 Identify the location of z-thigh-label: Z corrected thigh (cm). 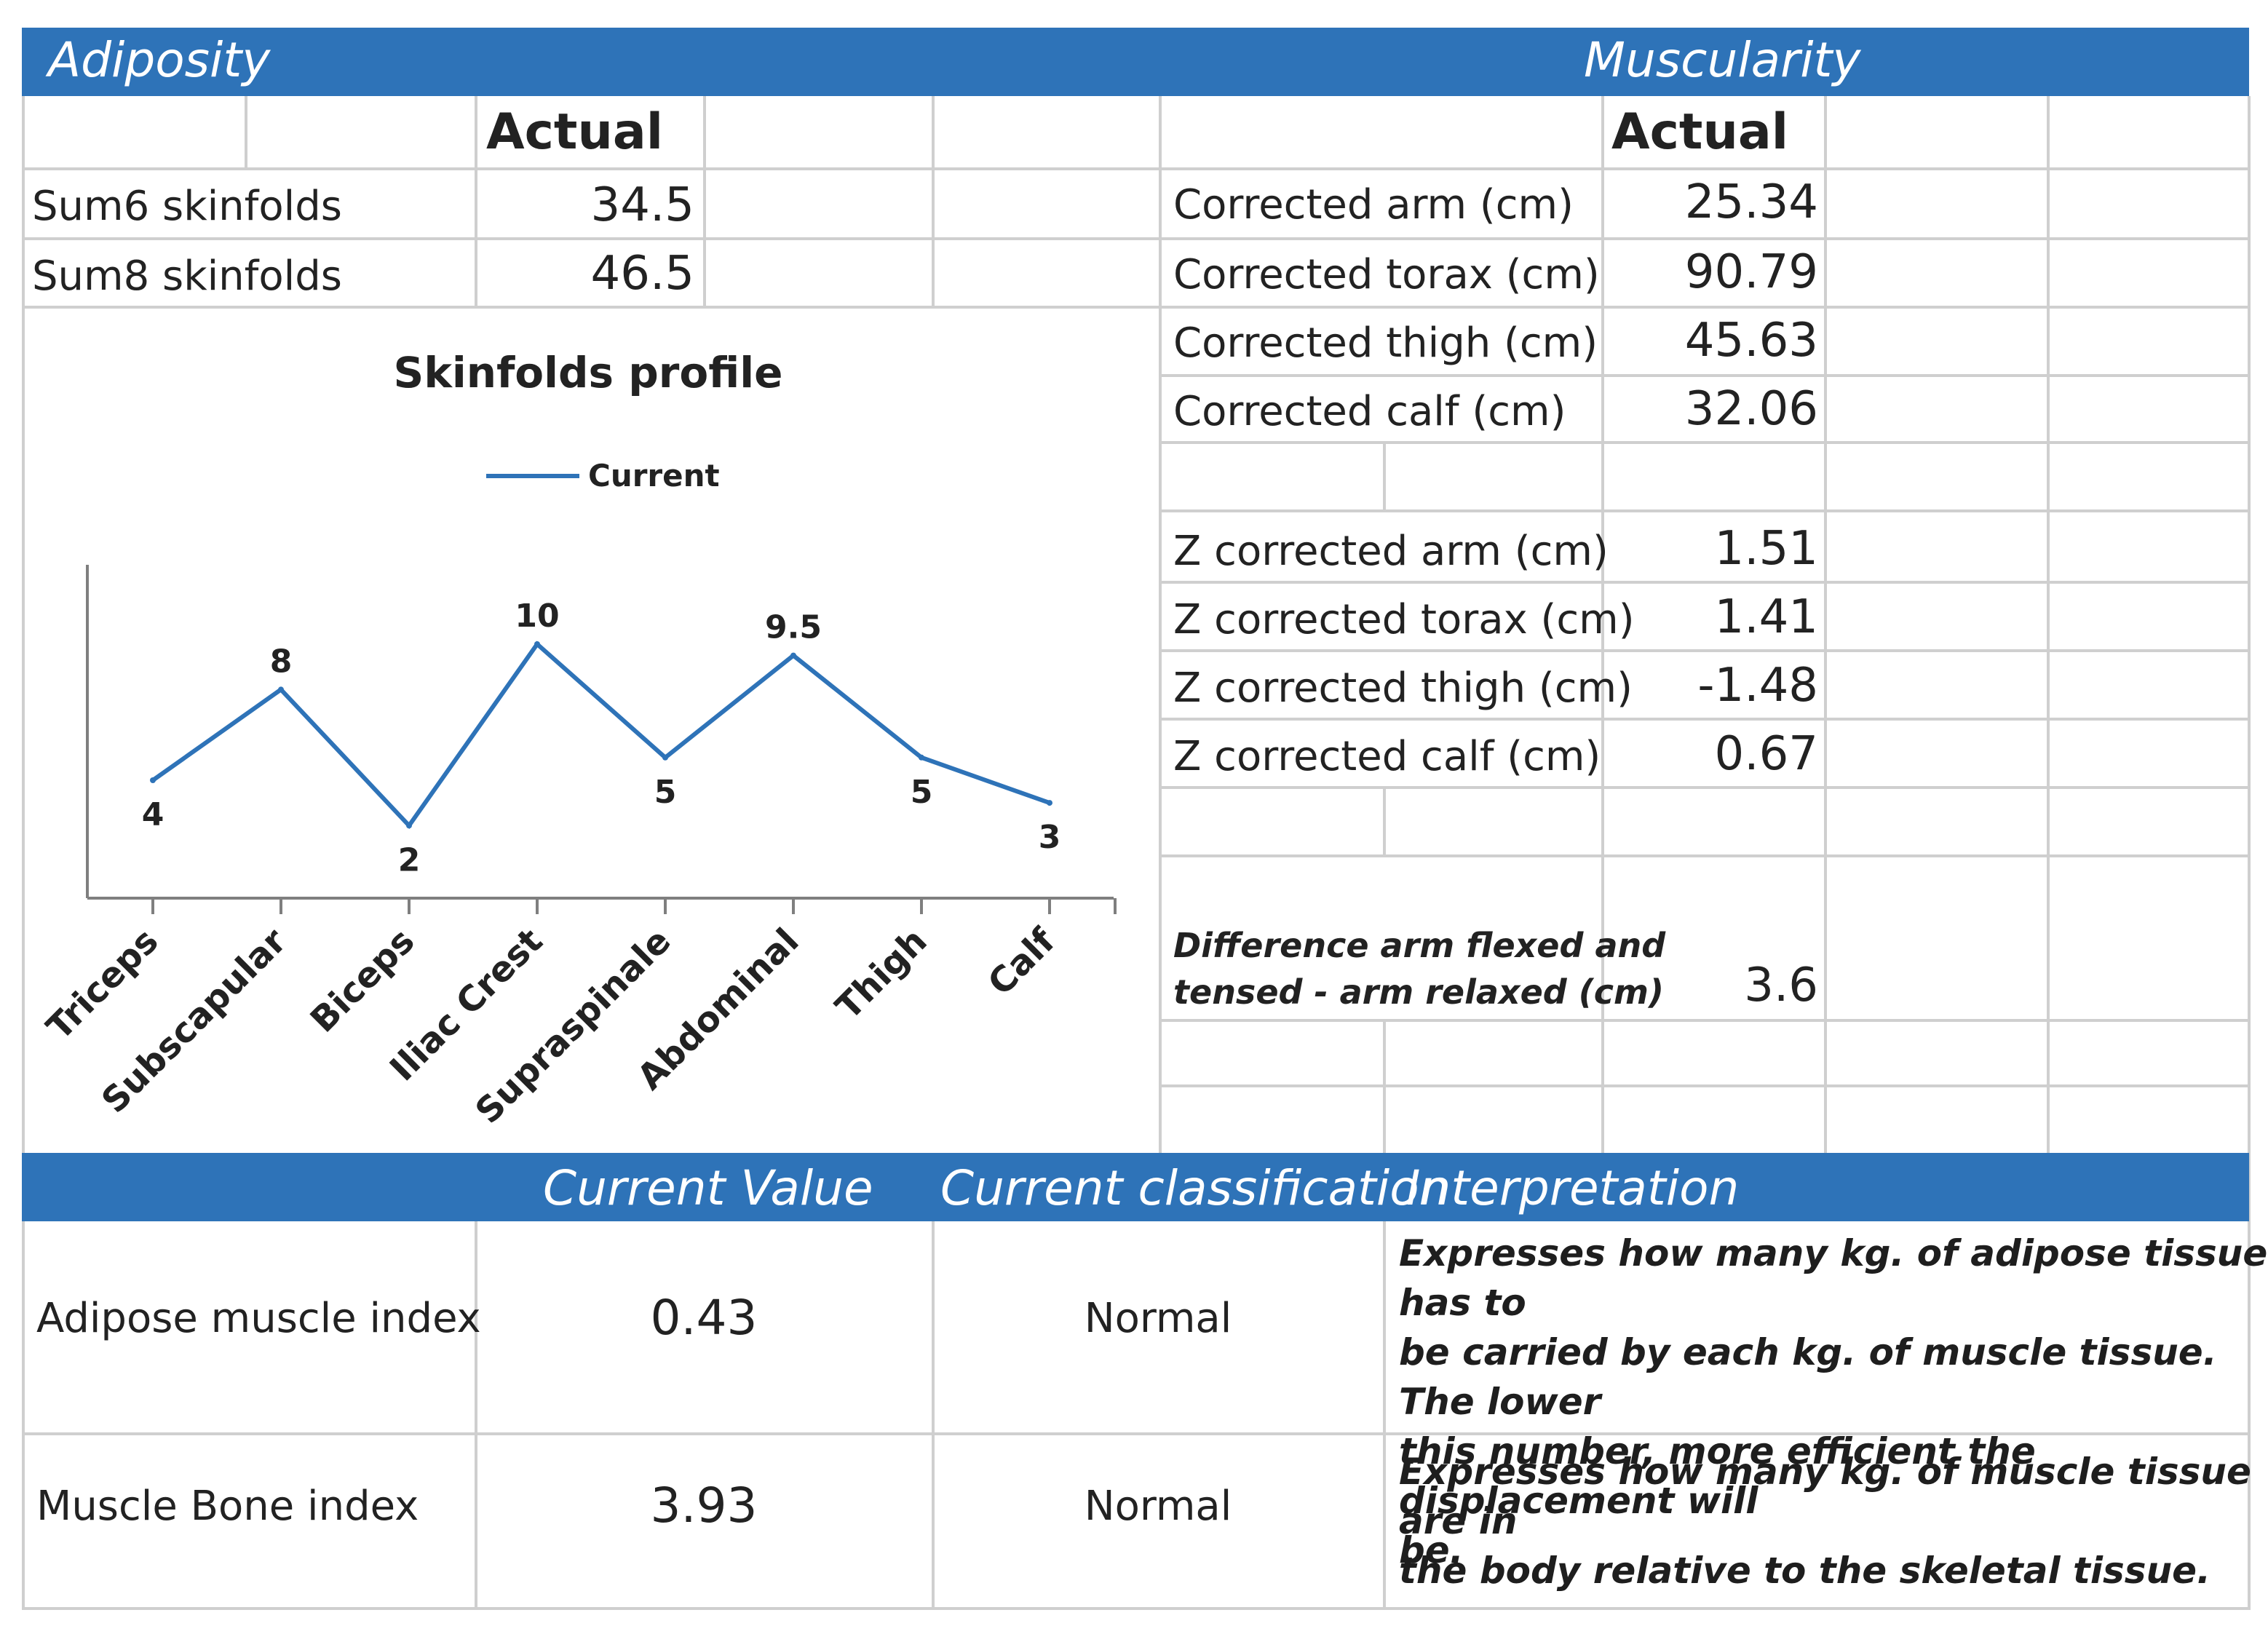
(1403, 688).